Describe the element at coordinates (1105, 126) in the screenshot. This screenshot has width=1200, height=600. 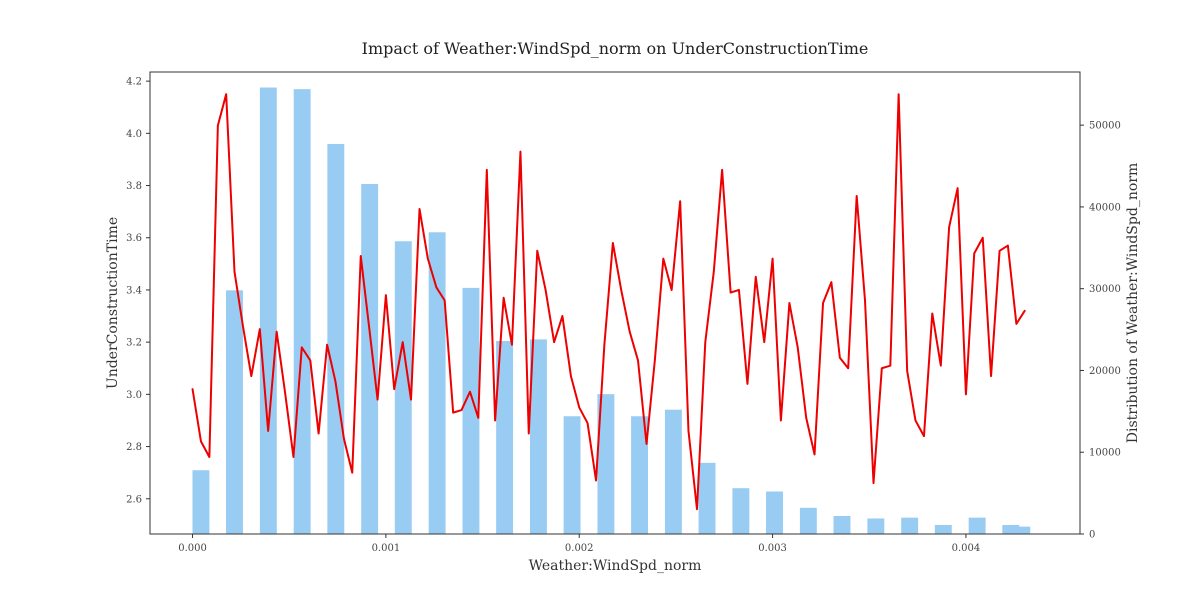
I see `y-right-tick-label: 50000` at that location.